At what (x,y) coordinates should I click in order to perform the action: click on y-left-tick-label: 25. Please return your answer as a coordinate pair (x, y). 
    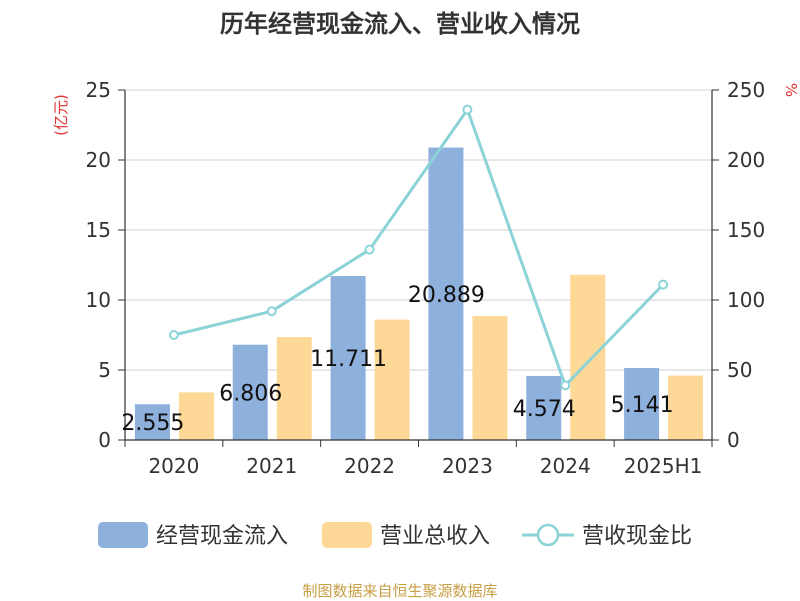
    Looking at the image, I should click on (98, 90).